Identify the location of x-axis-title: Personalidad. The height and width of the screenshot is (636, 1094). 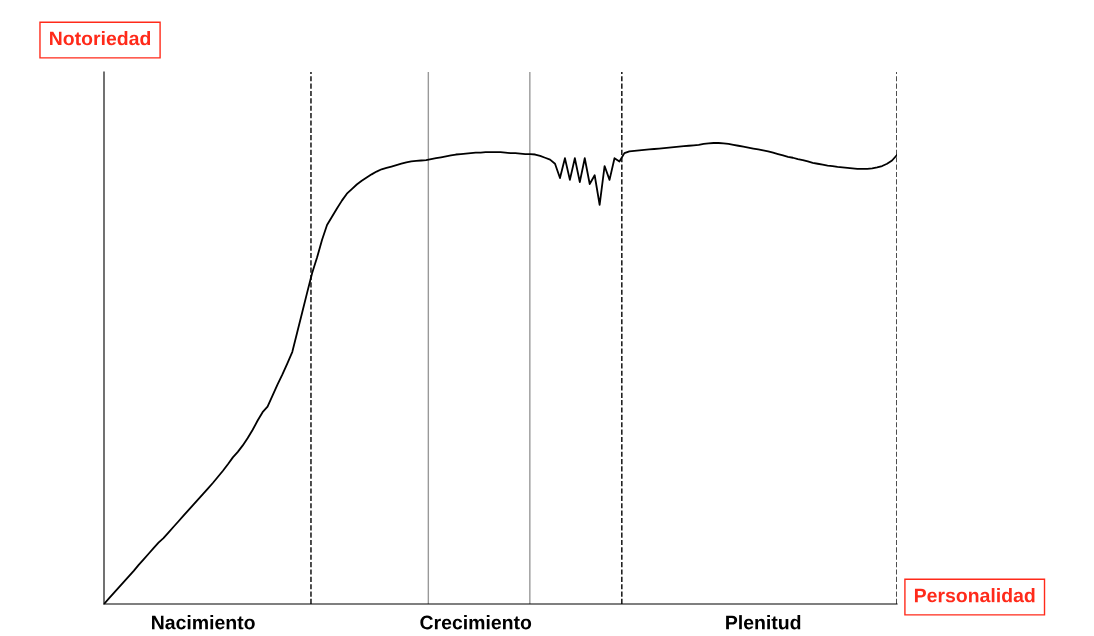
(974, 595).